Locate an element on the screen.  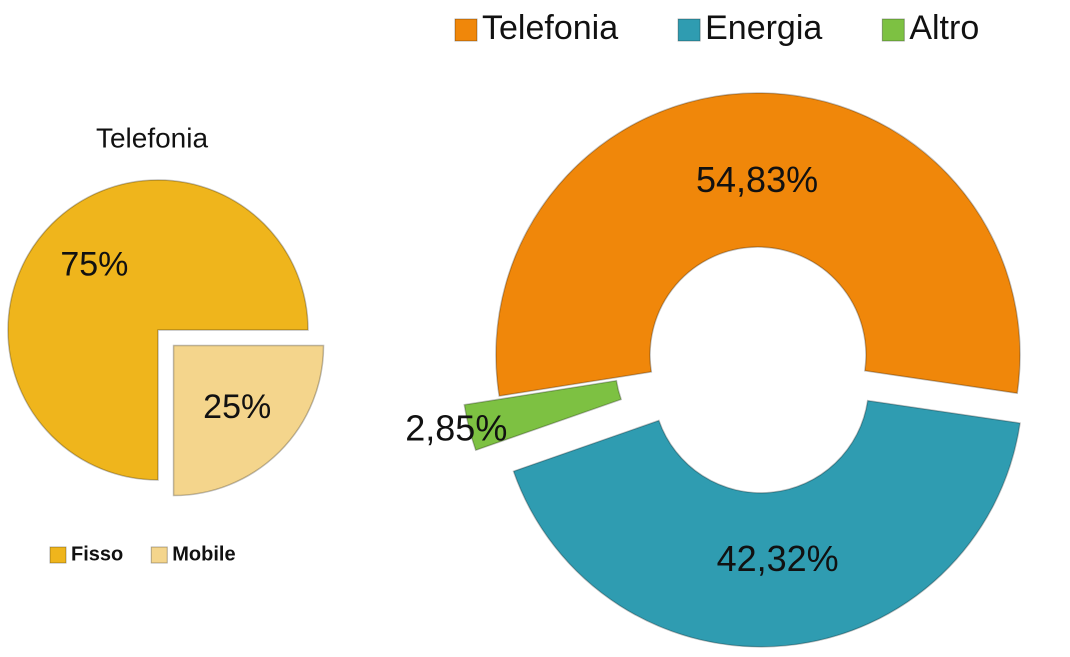
legend-label: Mobile is located at coordinates (203, 554).